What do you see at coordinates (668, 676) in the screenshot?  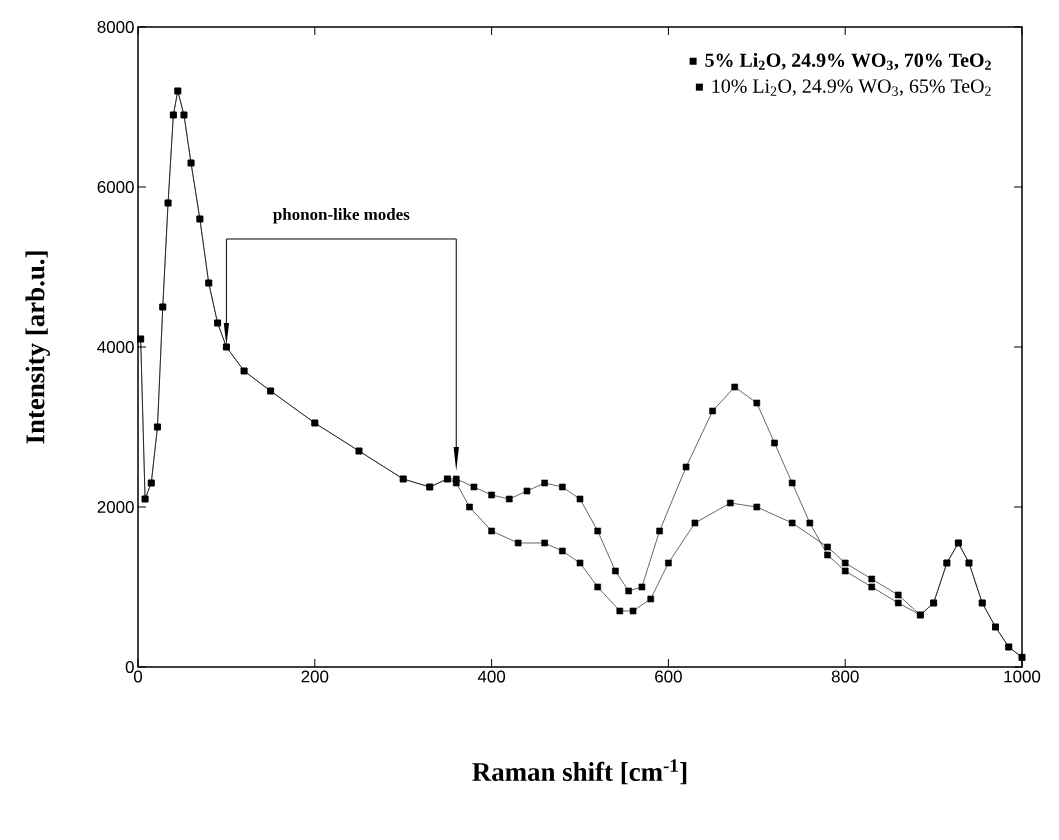 I see `x-tick-label: 600` at bounding box center [668, 676].